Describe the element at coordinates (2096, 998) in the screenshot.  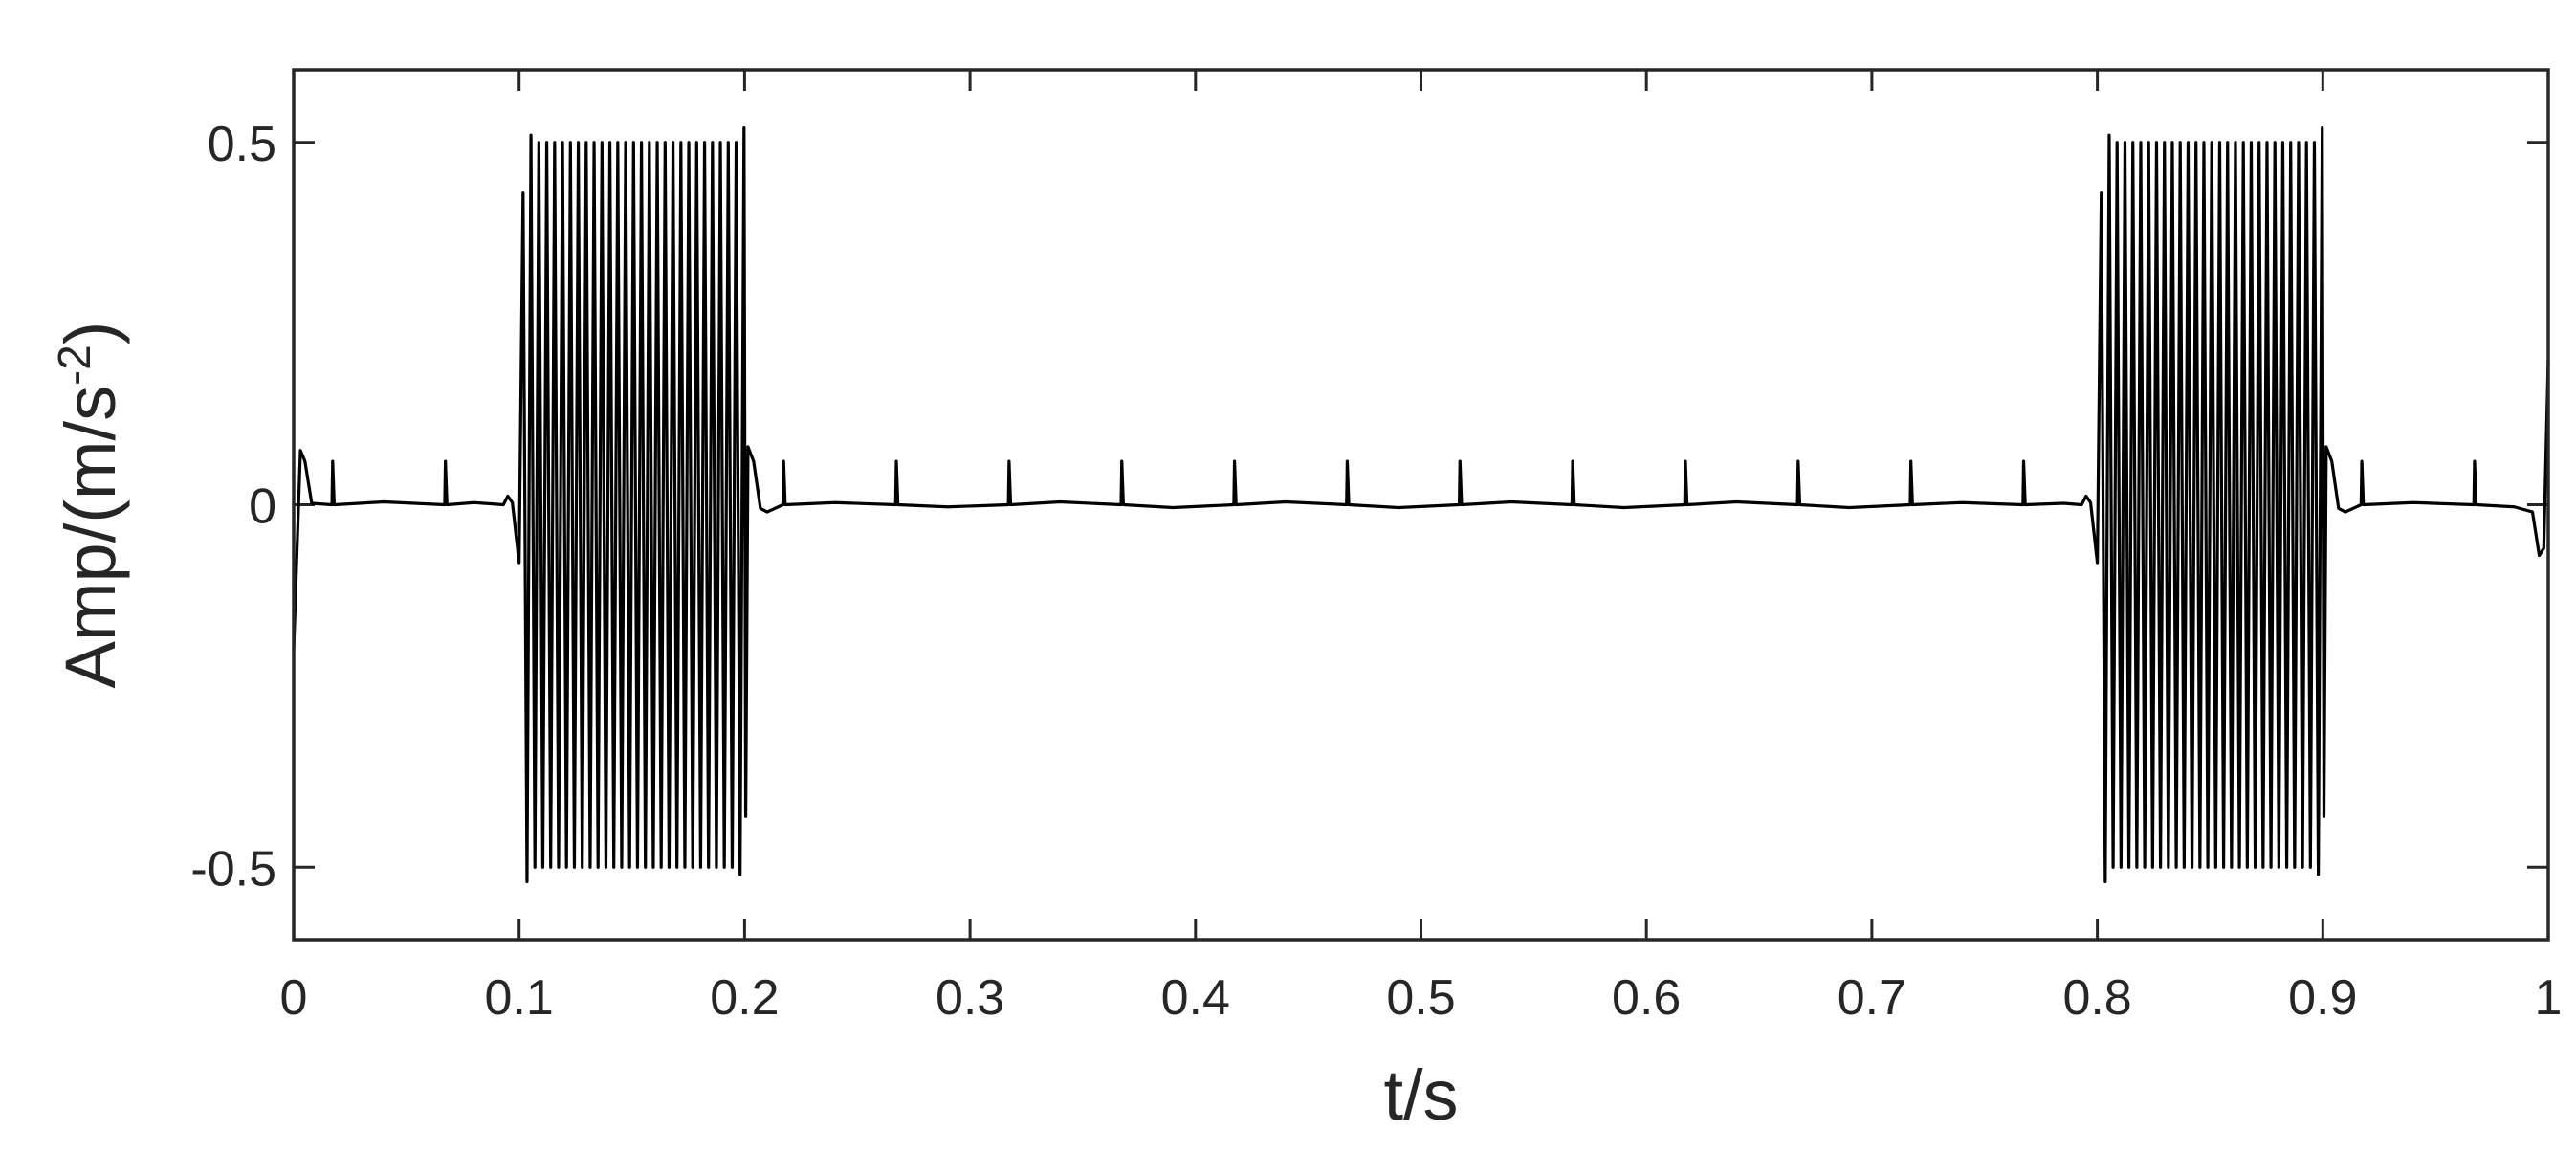
I see `x-tick-label: 0.8` at that location.